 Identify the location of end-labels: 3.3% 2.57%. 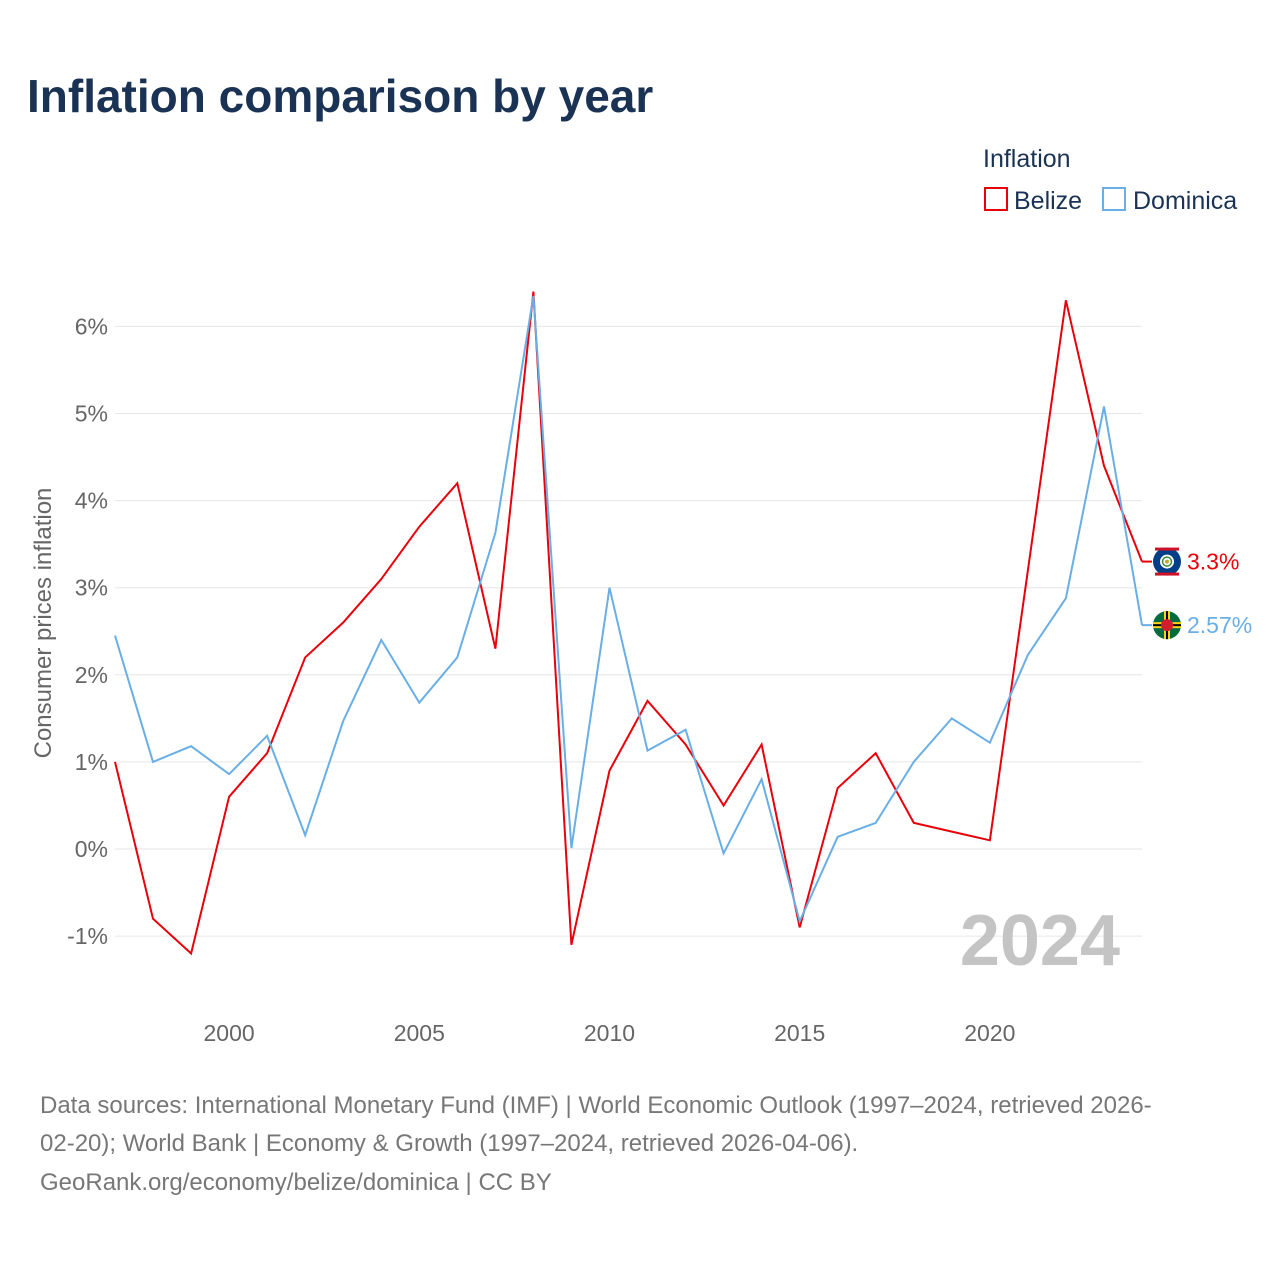
(1197, 593).